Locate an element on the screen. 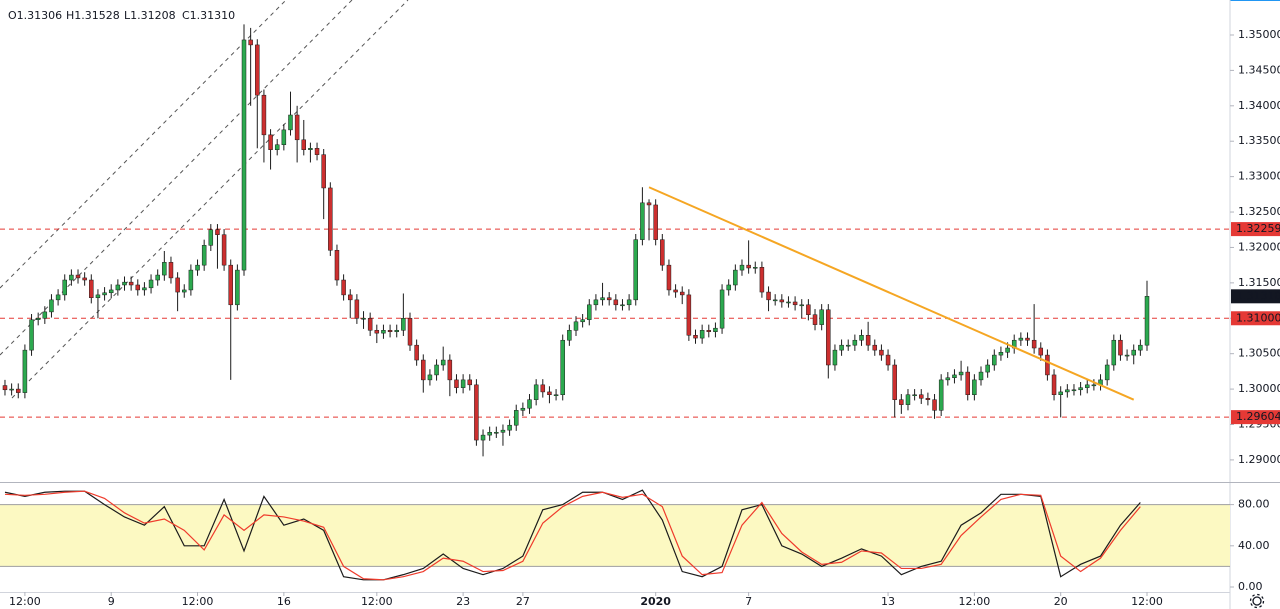  y-tick-label: 1.30500 is located at coordinates (1259, 353).